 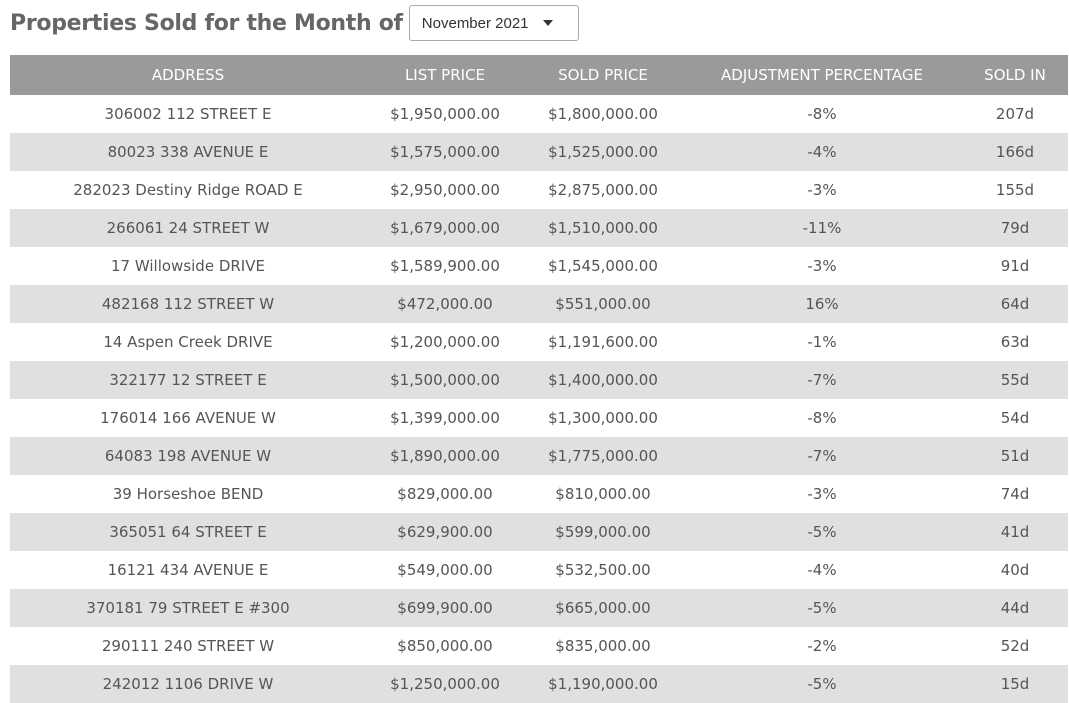 What do you see at coordinates (188, 380) in the screenshot?
I see `cell-address: 322177 12 STREET E` at bounding box center [188, 380].